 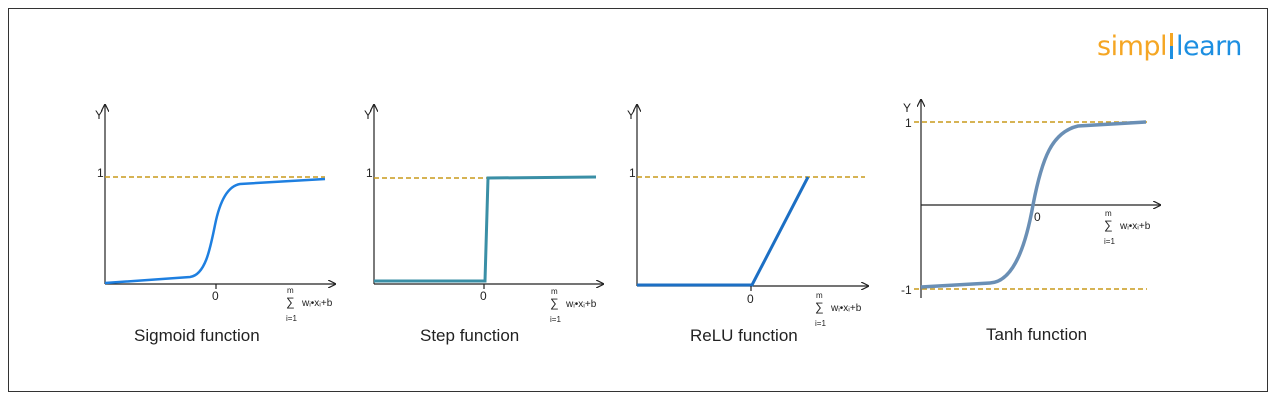 I want to click on sigmoid-origin-label: 0, so click(x=215, y=296).